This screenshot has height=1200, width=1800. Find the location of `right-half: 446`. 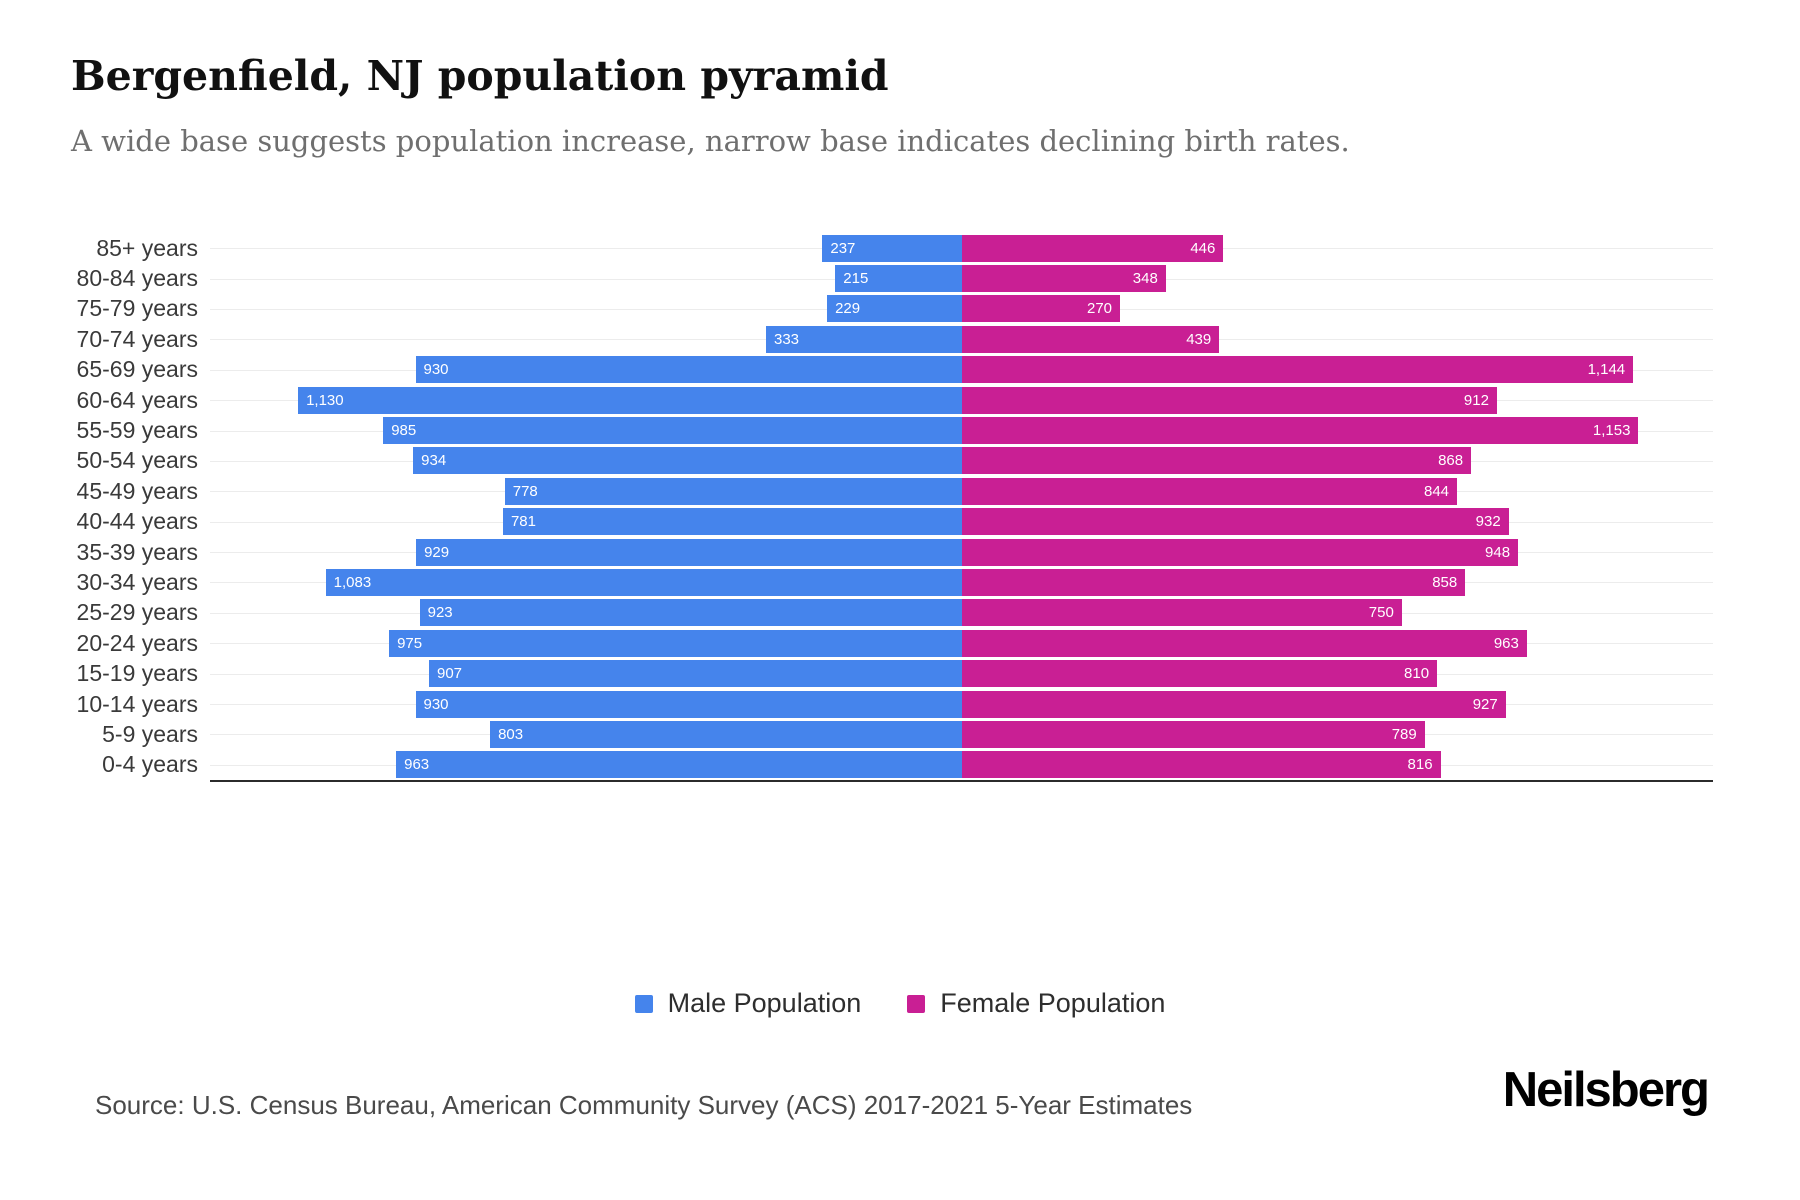

right-half: 446 is located at coordinates (1337, 248).